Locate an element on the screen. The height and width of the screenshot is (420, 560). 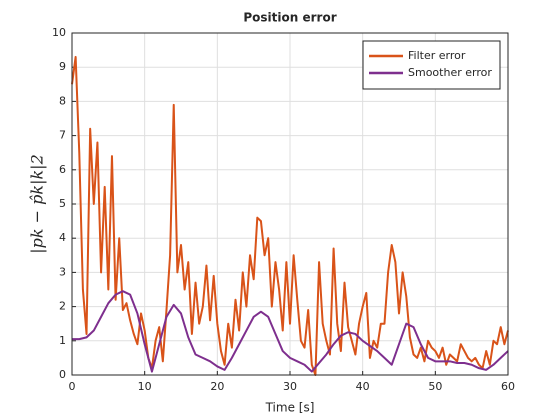
y-tick-label: 8 is located at coordinates (62, 100).